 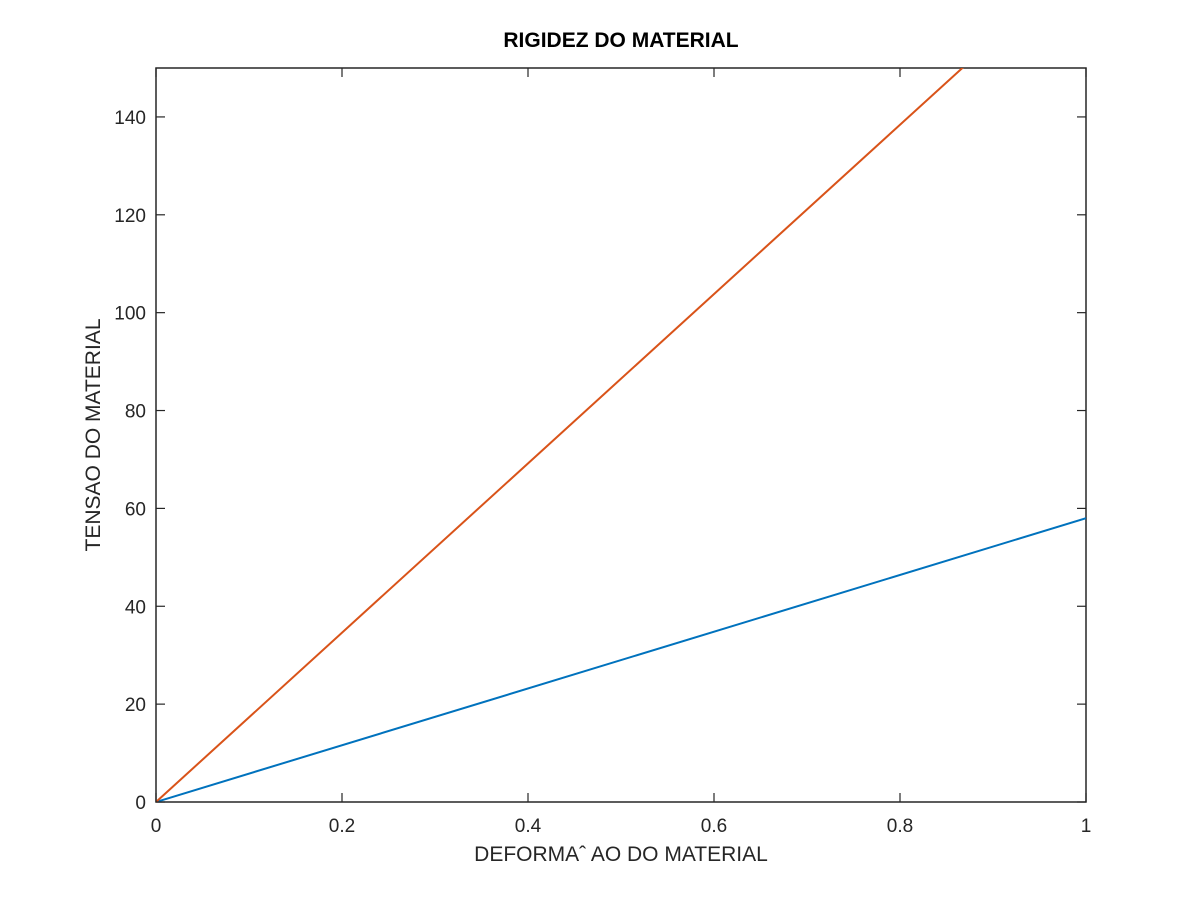 I want to click on y-tick-label: 140, so click(x=130, y=118).